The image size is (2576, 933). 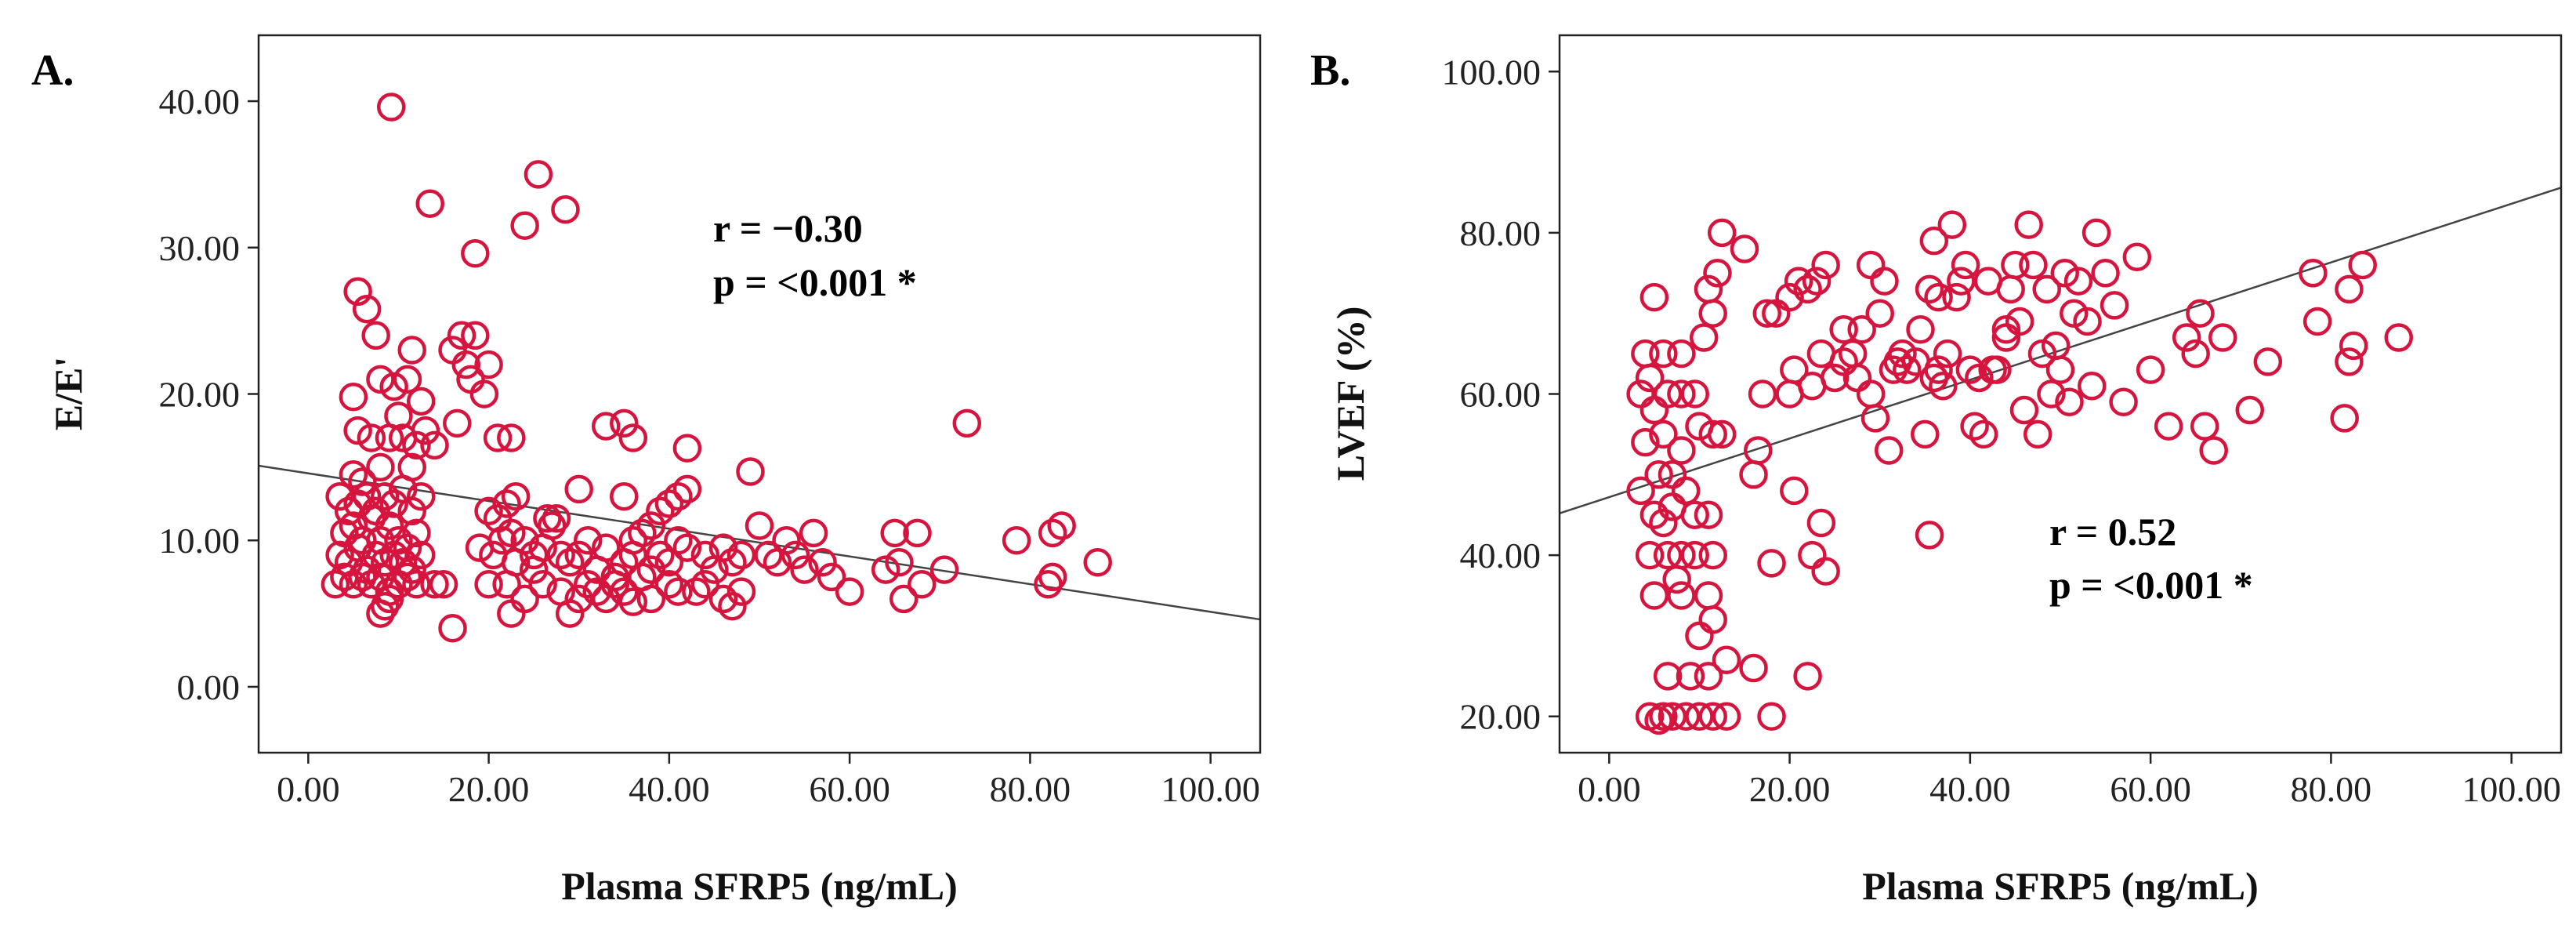 What do you see at coordinates (2150, 789) in the screenshot?
I see `panel-b-x-tick-label: 60.00` at bounding box center [2150, 789].